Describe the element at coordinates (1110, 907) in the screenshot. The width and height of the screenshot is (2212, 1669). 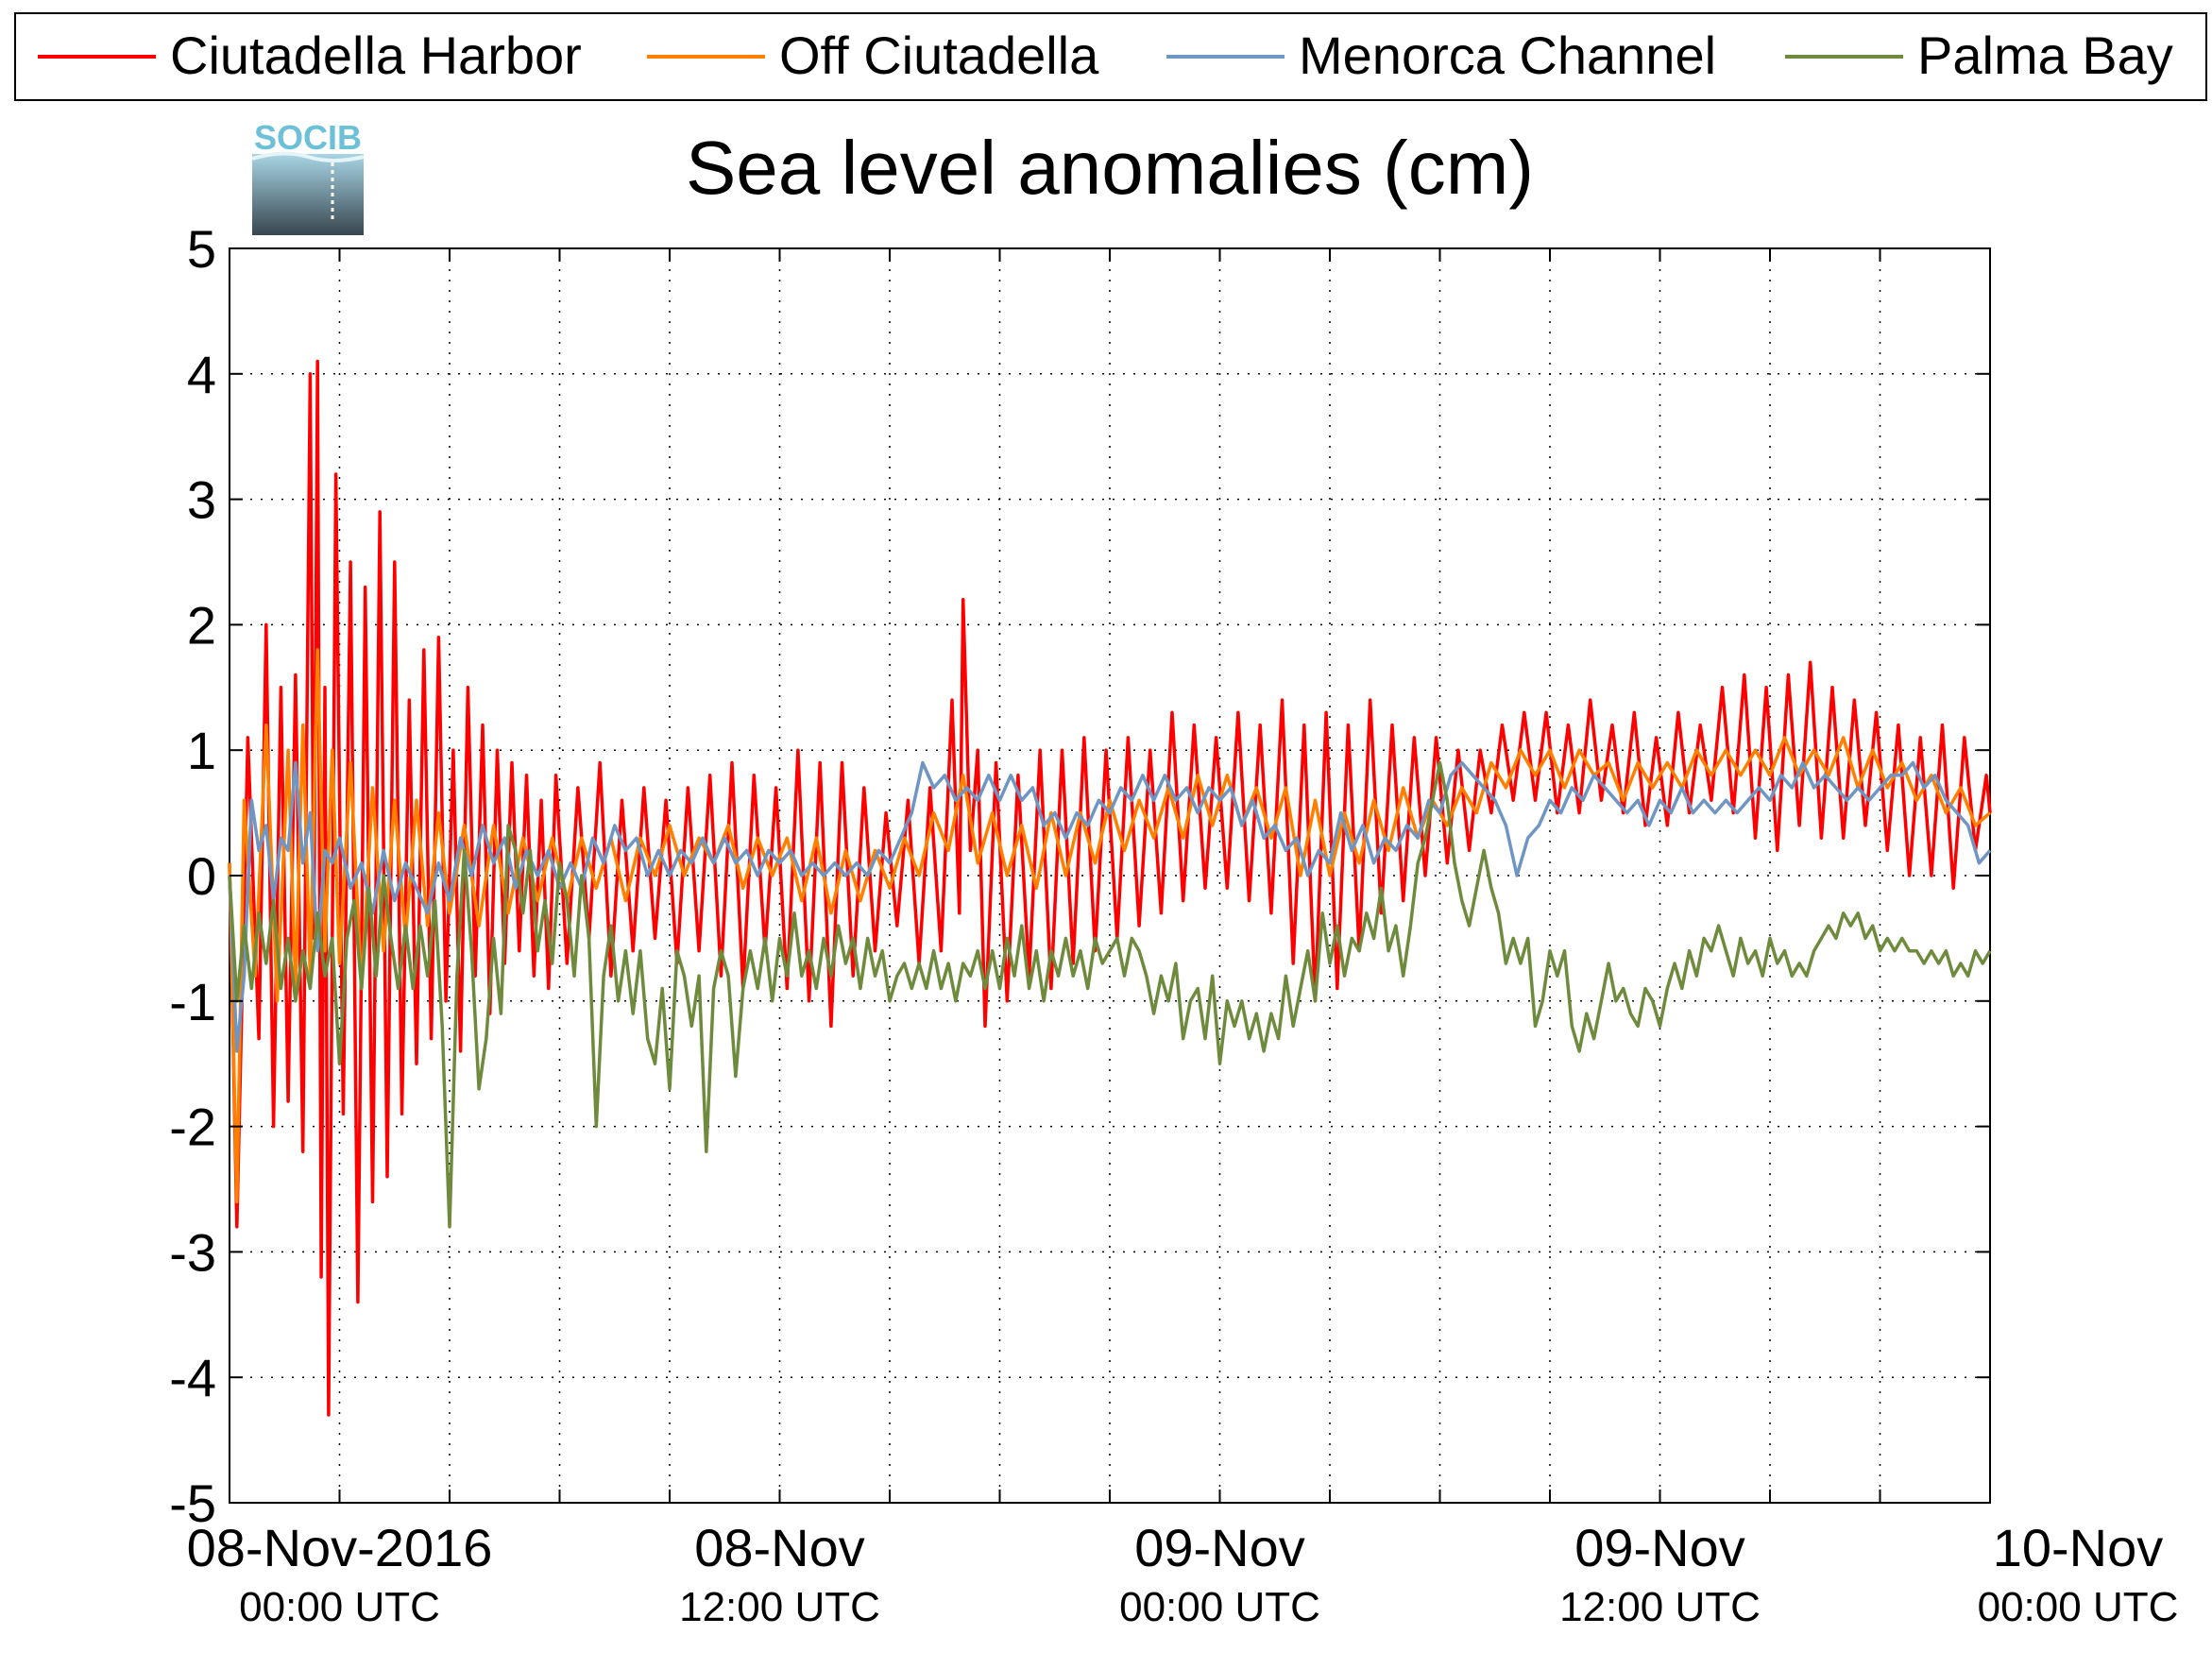
I see `series-line-menorca-channel` at that location.